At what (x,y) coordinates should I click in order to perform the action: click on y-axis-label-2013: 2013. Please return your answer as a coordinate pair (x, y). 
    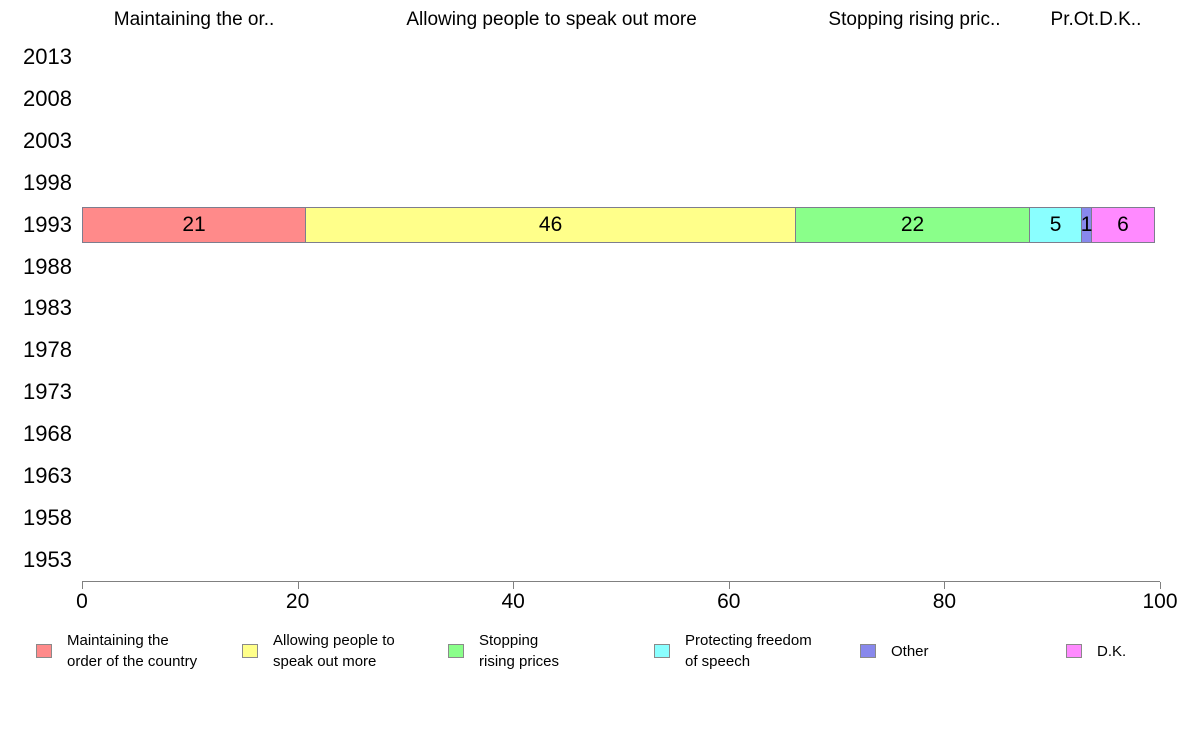
    Looking at the image, I should click on (47, 56).